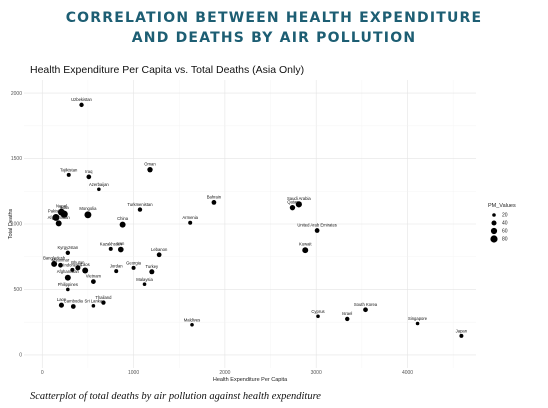 The width and height of the screenshot is (548, 408). Describe the element at coordinates (72, 269) in the screenshot. I see `point-indonesia` at that location.